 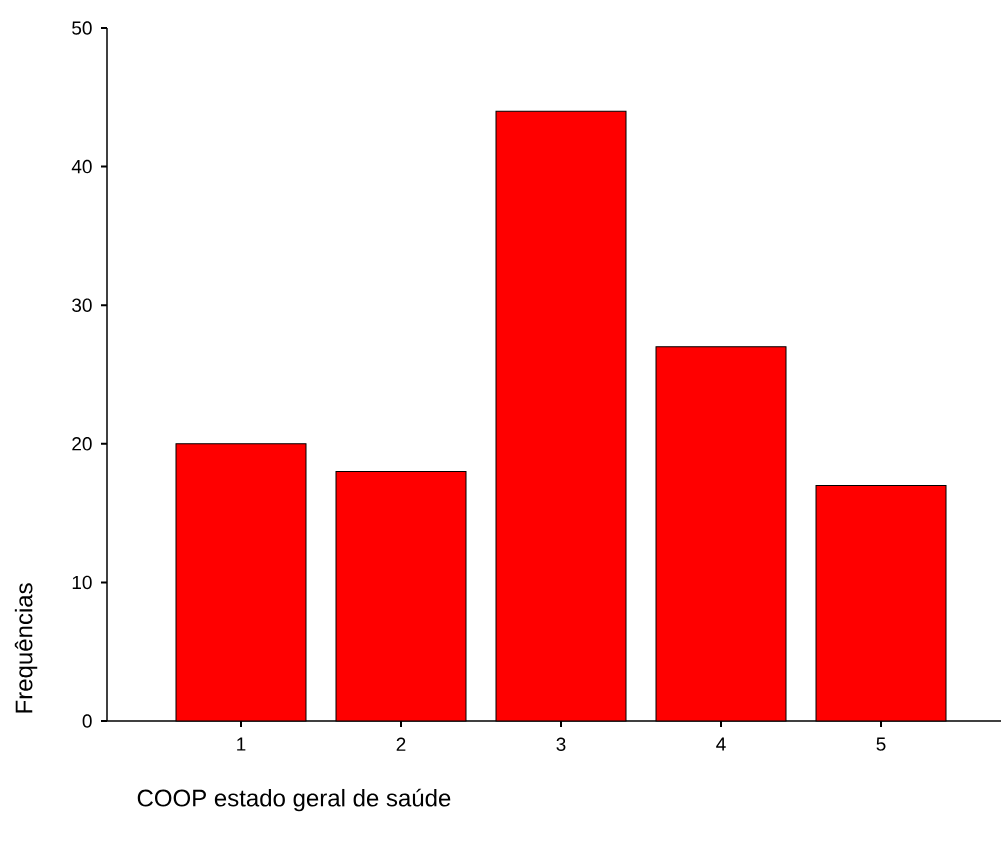 I want to click on y-tick-label: 20, so click(x=82, y=444).